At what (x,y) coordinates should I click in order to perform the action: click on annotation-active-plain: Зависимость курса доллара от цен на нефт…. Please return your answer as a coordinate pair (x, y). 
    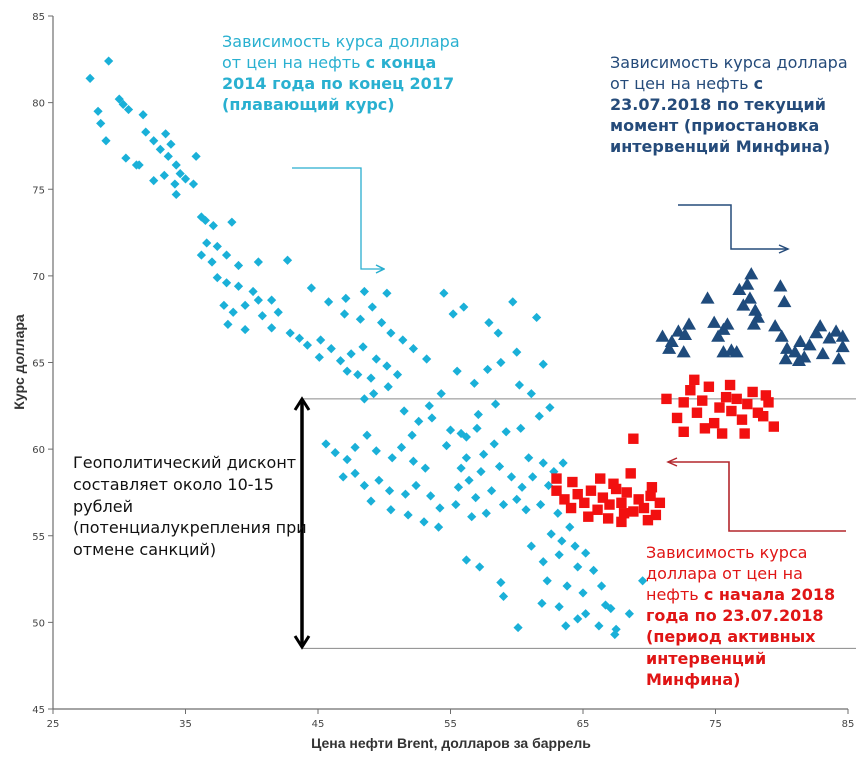
    Looking at the image, I should click on (727, 574).